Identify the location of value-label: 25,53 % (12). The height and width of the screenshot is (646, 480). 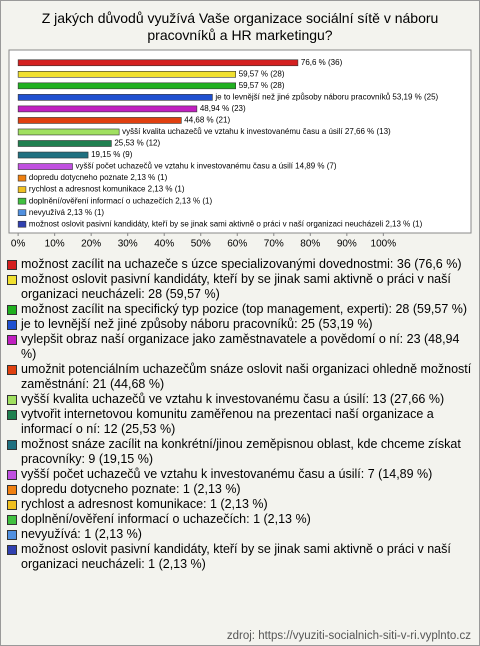
(137, 143).